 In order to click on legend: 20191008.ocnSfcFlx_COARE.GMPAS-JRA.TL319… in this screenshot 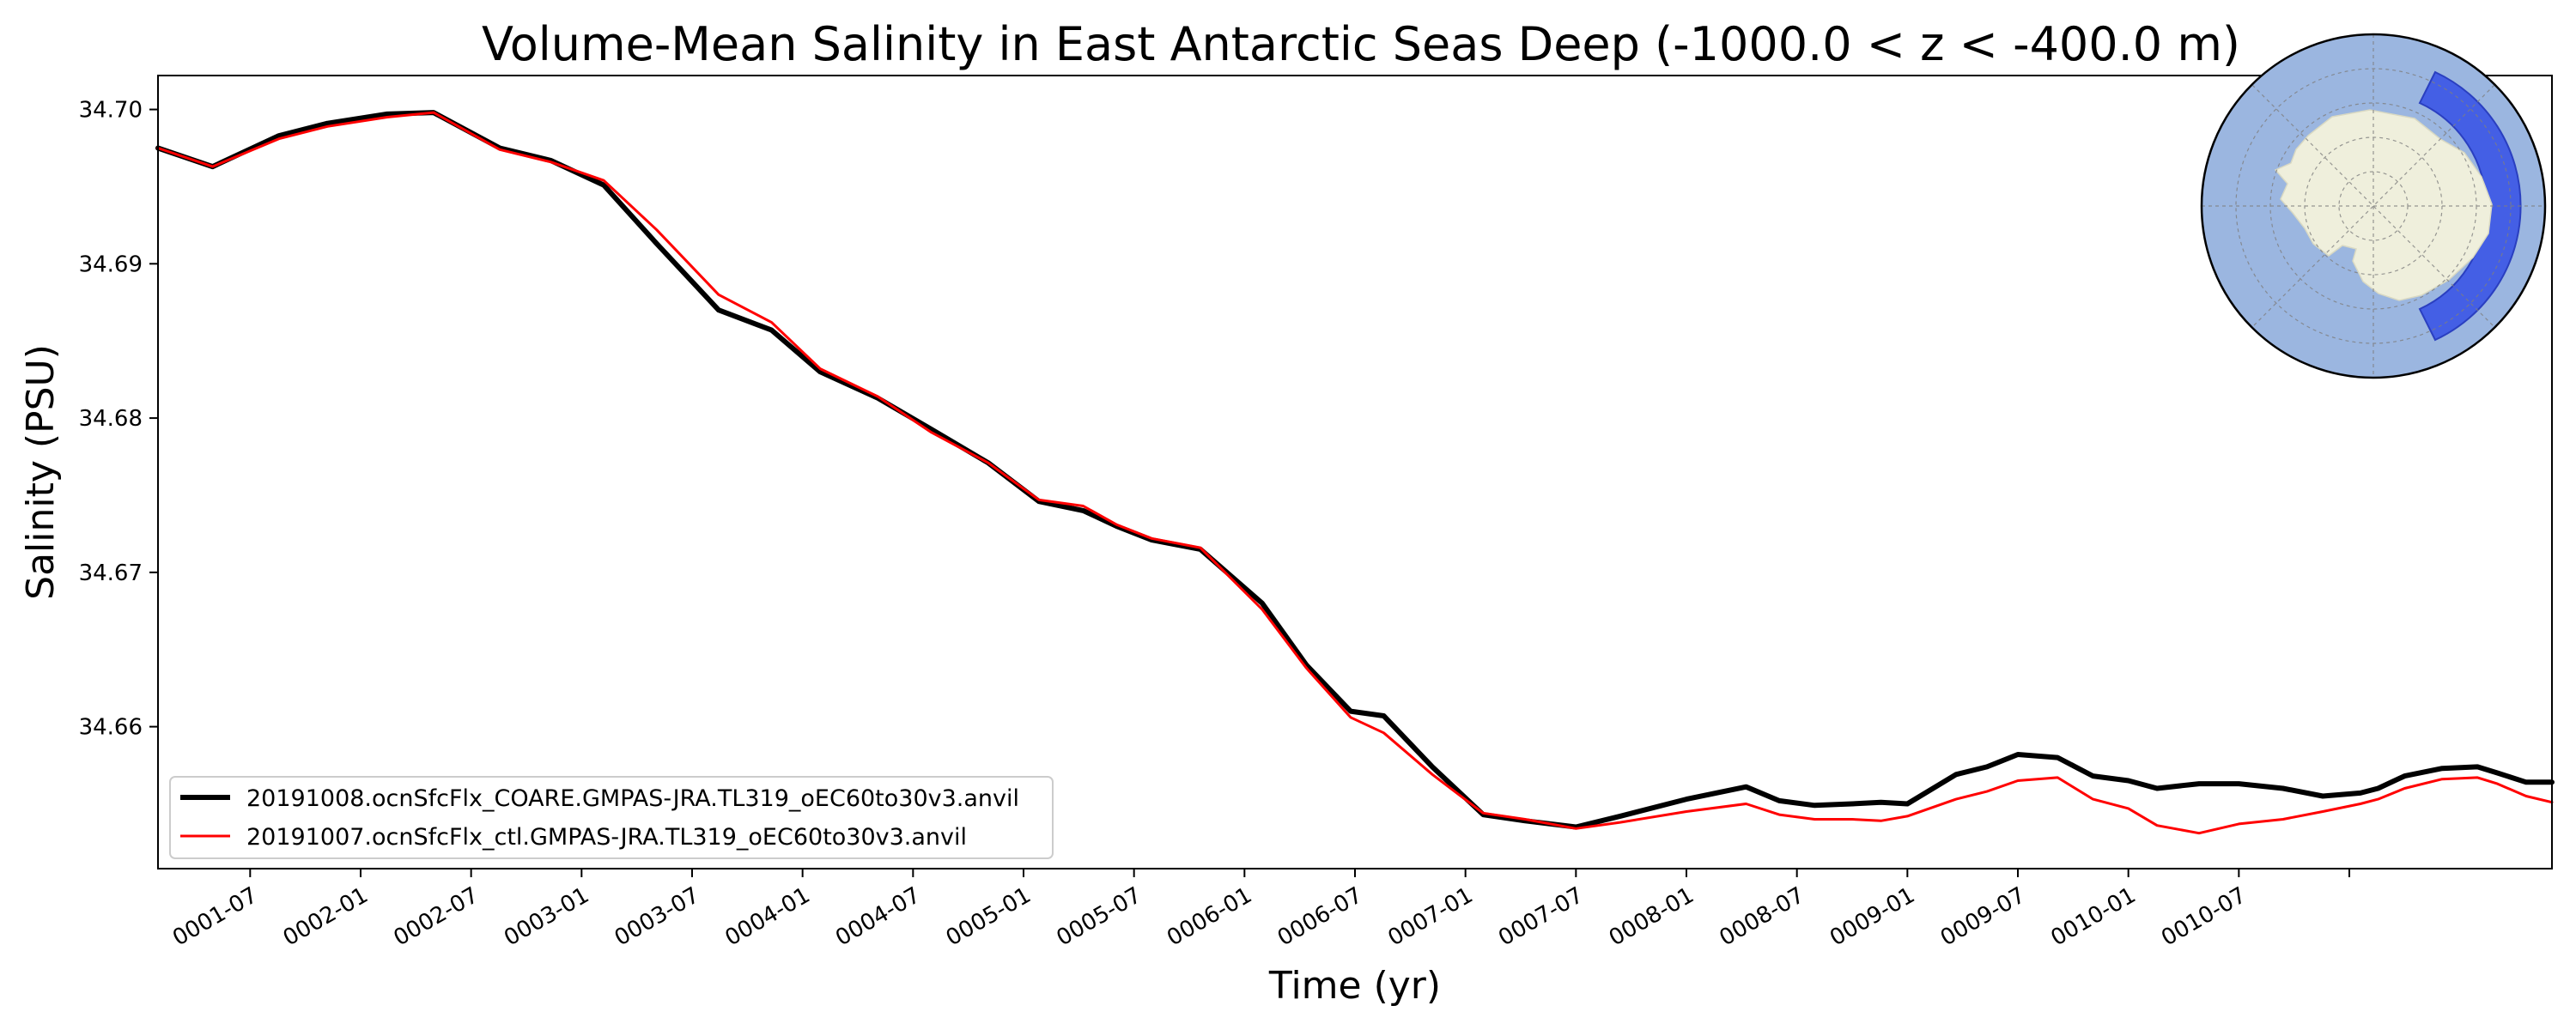, I will do `click(611, 817)`.